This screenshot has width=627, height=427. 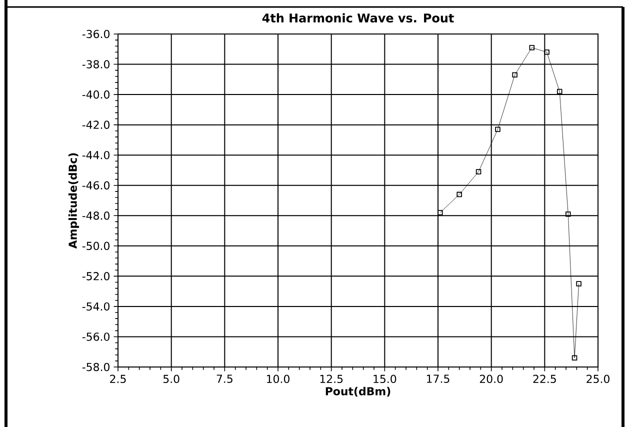 I want to click on y-tick-label: -40.0, so click(x=96, y=94).